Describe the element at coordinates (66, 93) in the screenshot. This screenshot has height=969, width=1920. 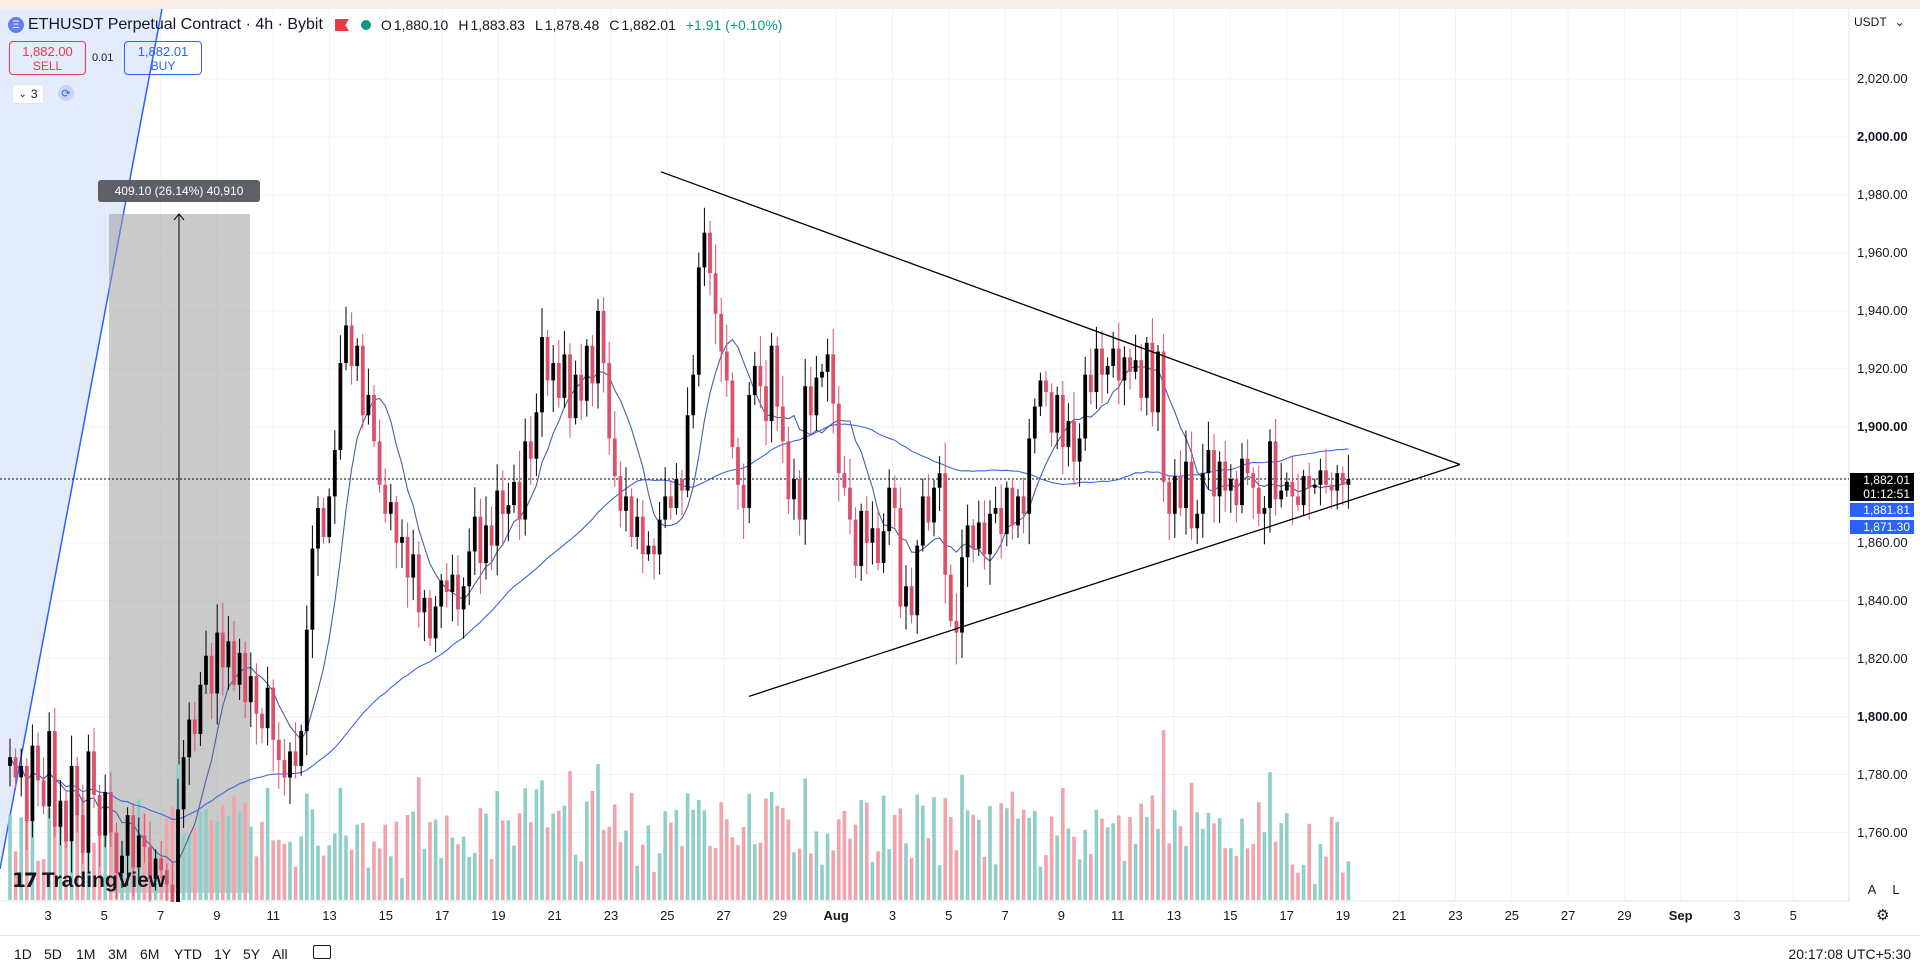
I see `refresh-icon: ⟳` at that location.